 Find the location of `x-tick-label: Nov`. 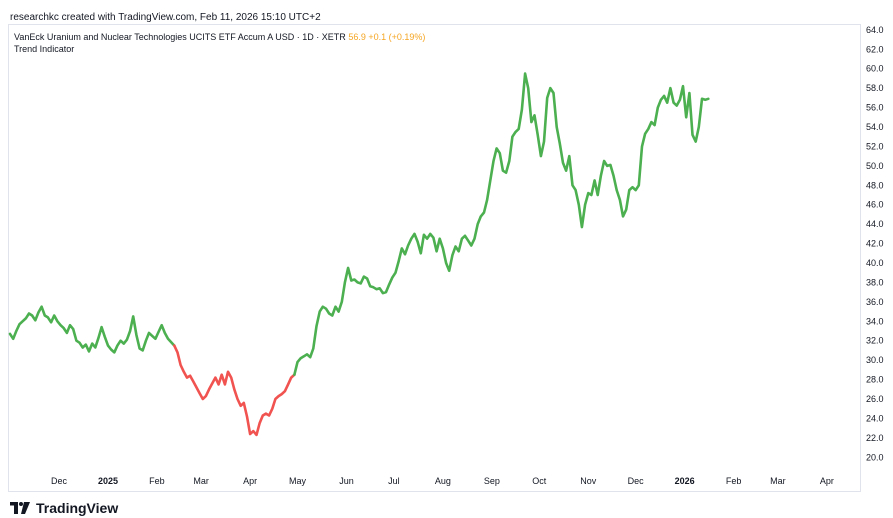

x-tick-label: Nov is located at coordinates (588, 481).